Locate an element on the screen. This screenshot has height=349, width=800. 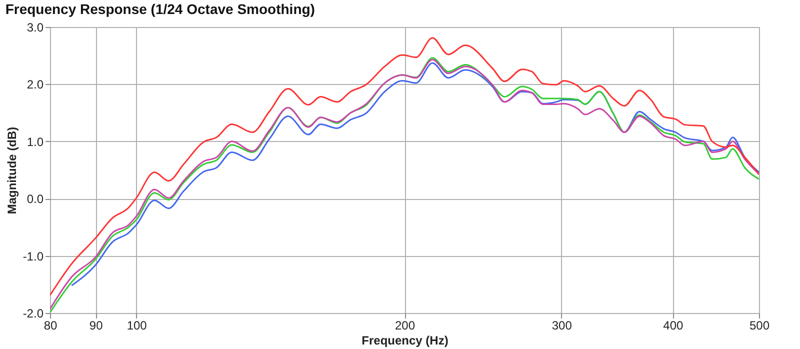
x-tick-label: 100 is located at coordinates (137, 325).